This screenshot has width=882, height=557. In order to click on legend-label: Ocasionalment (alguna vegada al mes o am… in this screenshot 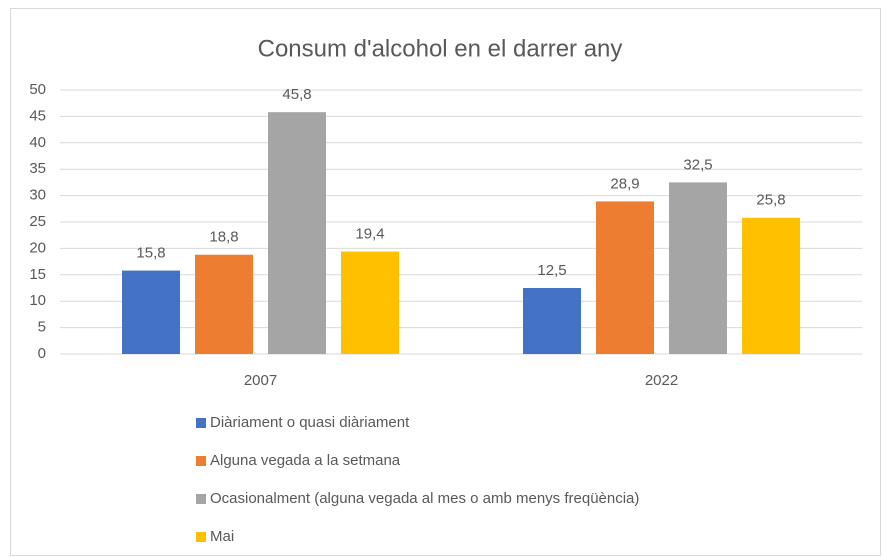, I will do `click(424, 498)`.